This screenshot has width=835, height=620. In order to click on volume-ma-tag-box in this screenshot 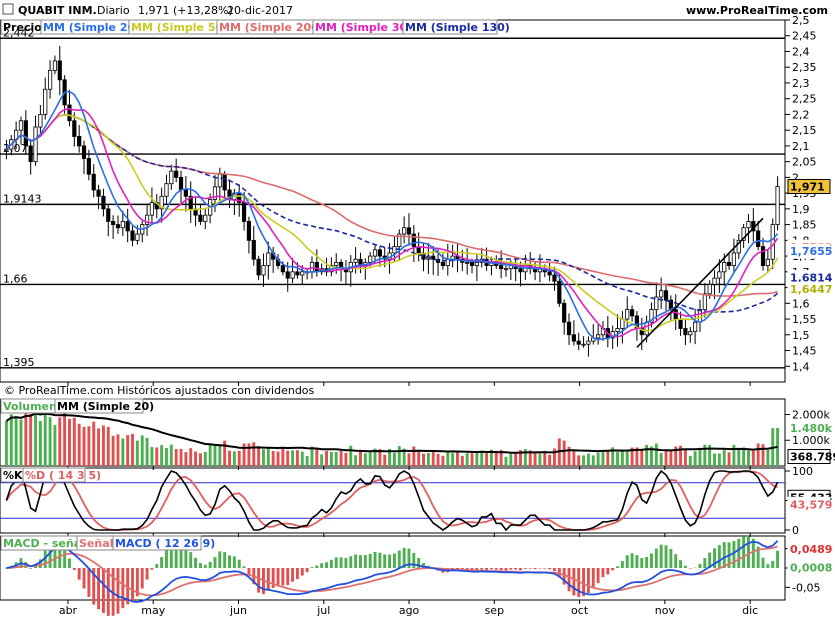, I will do `click(809, 456)`.